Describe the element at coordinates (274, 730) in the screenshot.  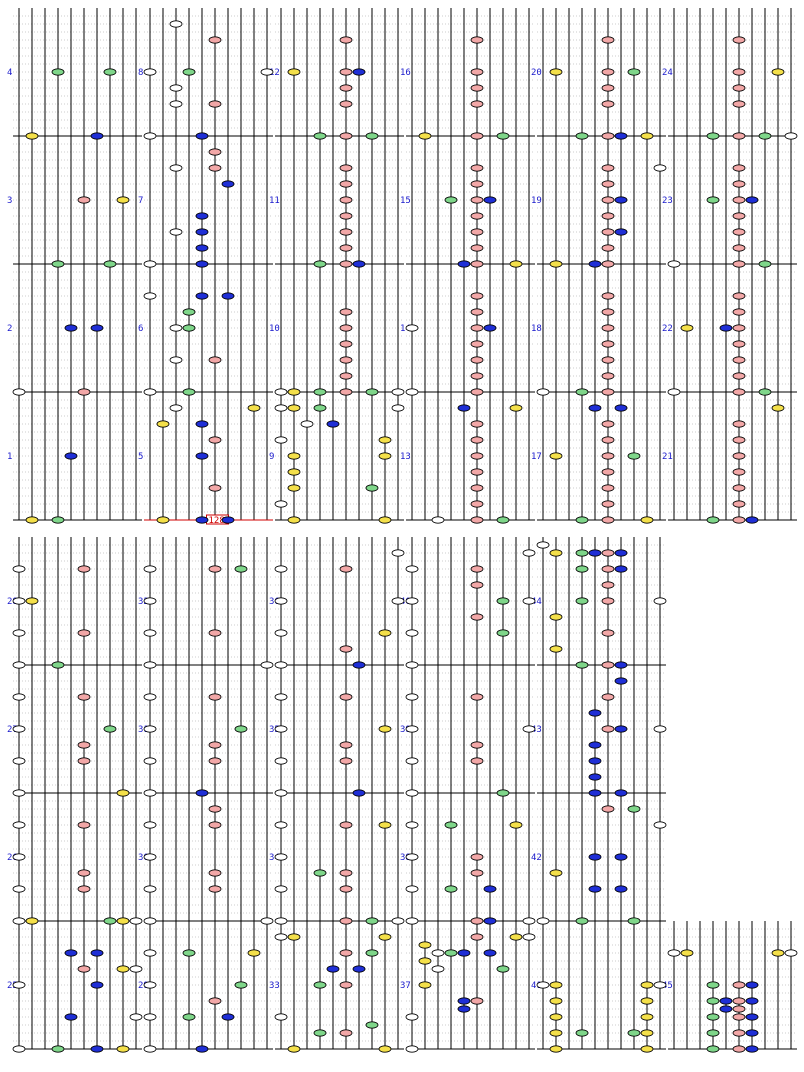
I see `measure-number: 35` at that location.